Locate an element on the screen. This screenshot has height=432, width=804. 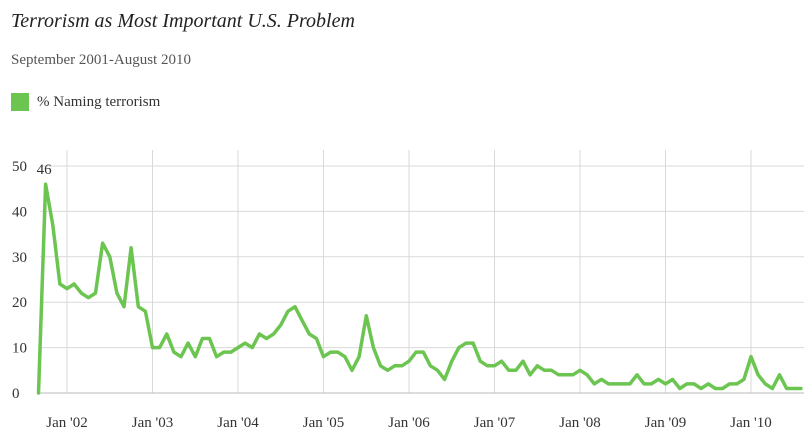
legend-label: % Naming terrorism is located at coordinates (99, 101).